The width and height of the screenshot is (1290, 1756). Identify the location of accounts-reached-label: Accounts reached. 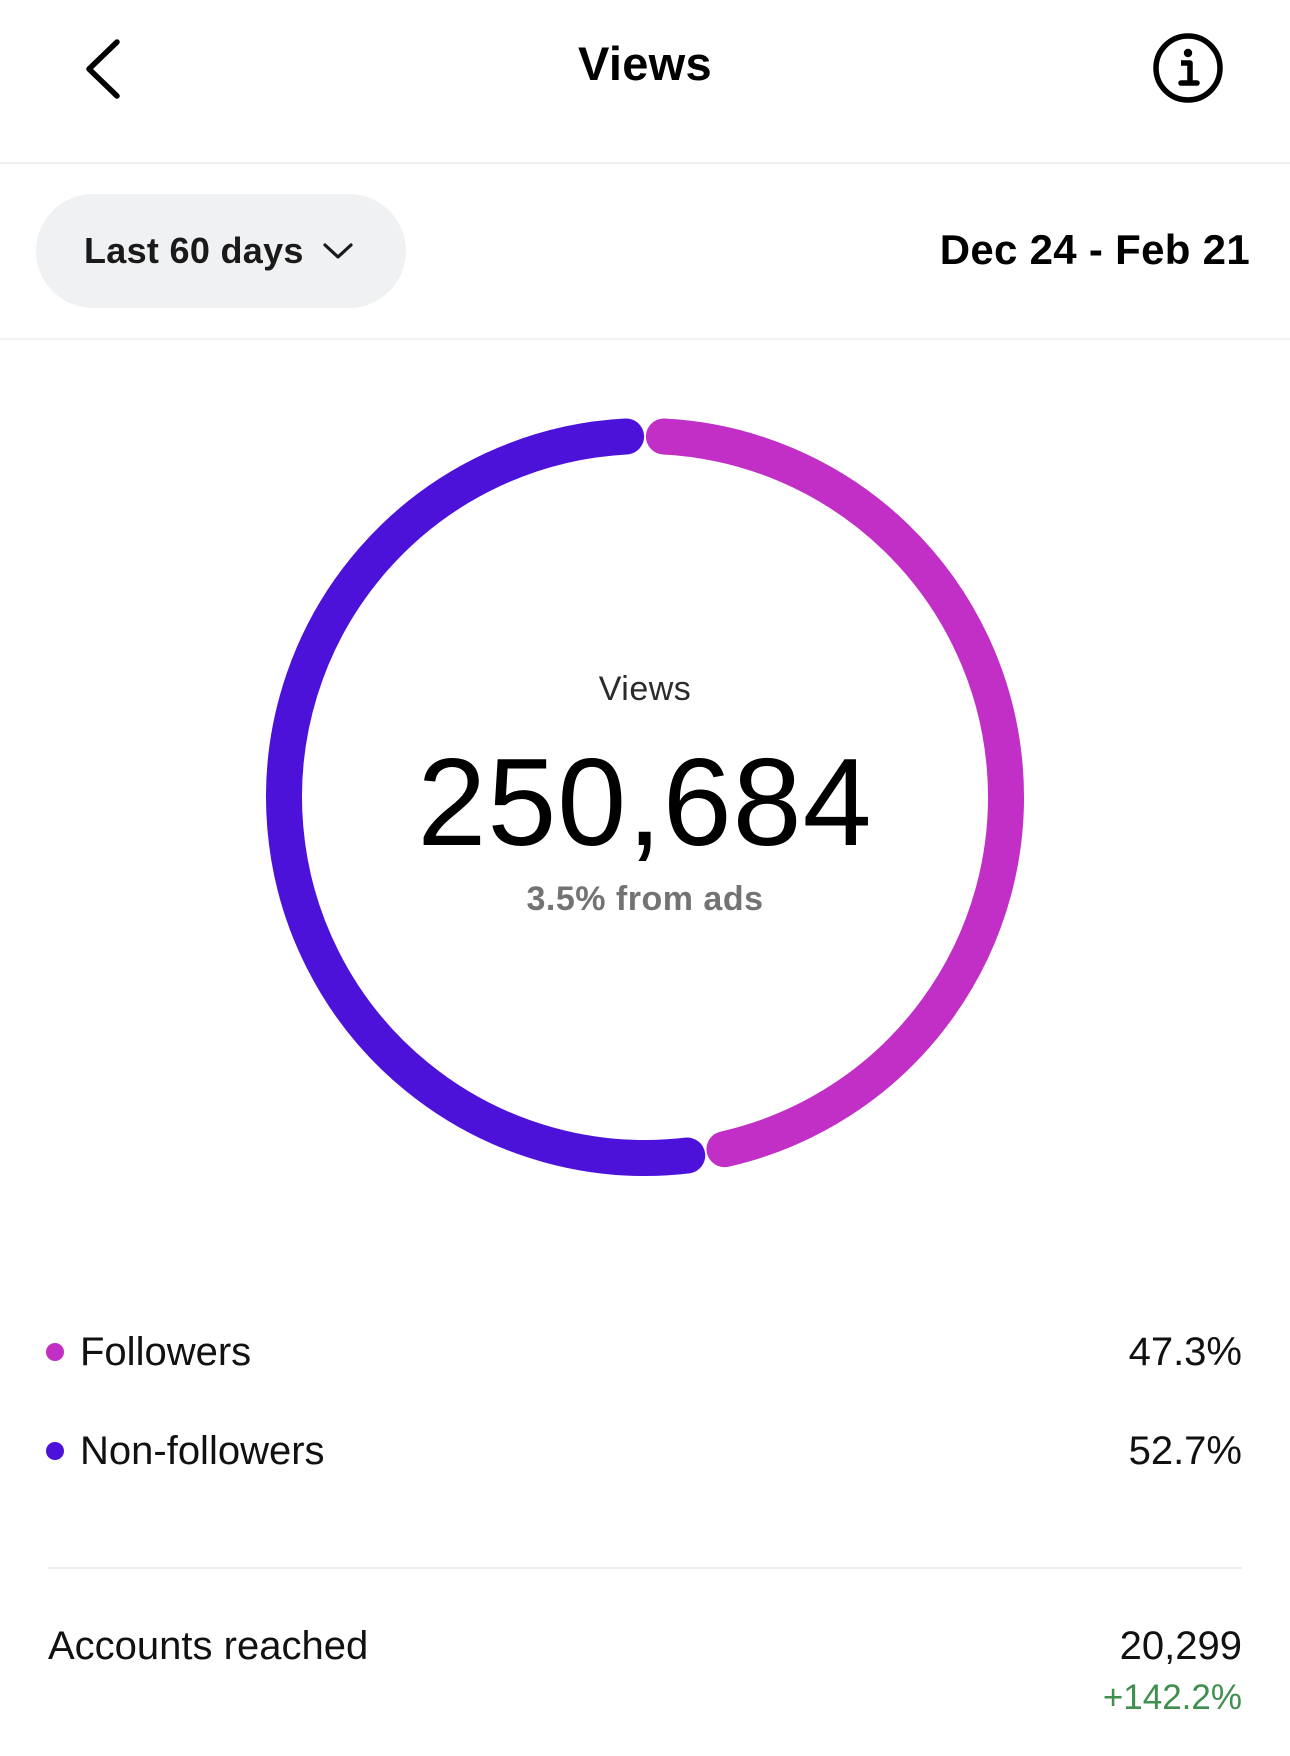
(208, 1646).